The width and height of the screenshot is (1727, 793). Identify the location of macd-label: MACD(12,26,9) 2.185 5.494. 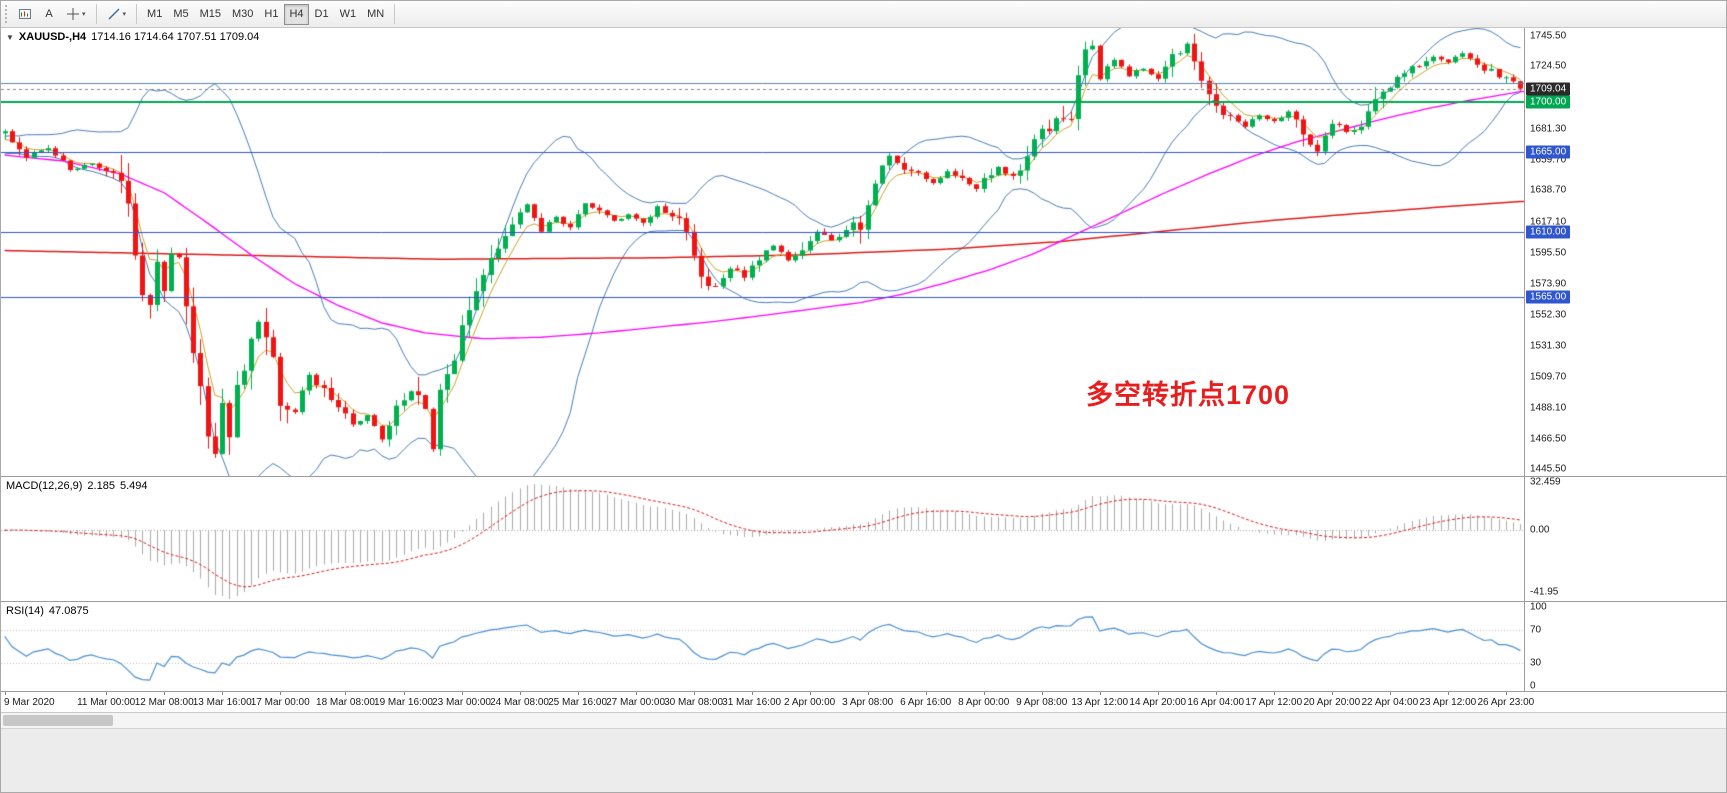
(76, 486).